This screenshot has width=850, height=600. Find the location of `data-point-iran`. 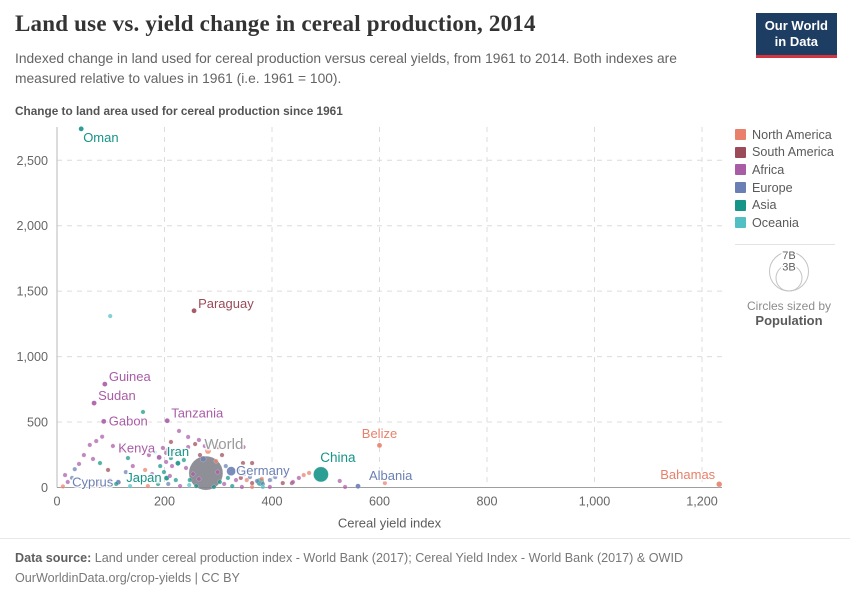

data-point-iran is located at coordinates (178, 463).